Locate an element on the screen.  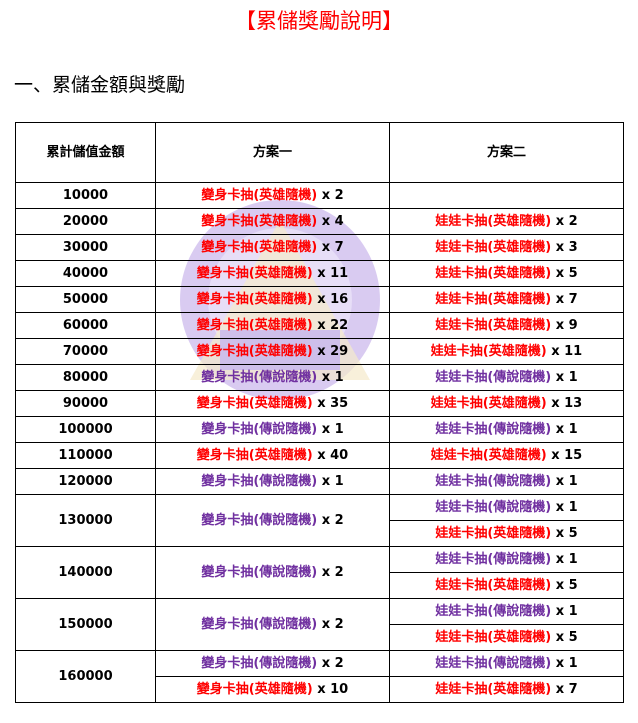
amount-cell: 70000 is located at coordinates (85, 351).